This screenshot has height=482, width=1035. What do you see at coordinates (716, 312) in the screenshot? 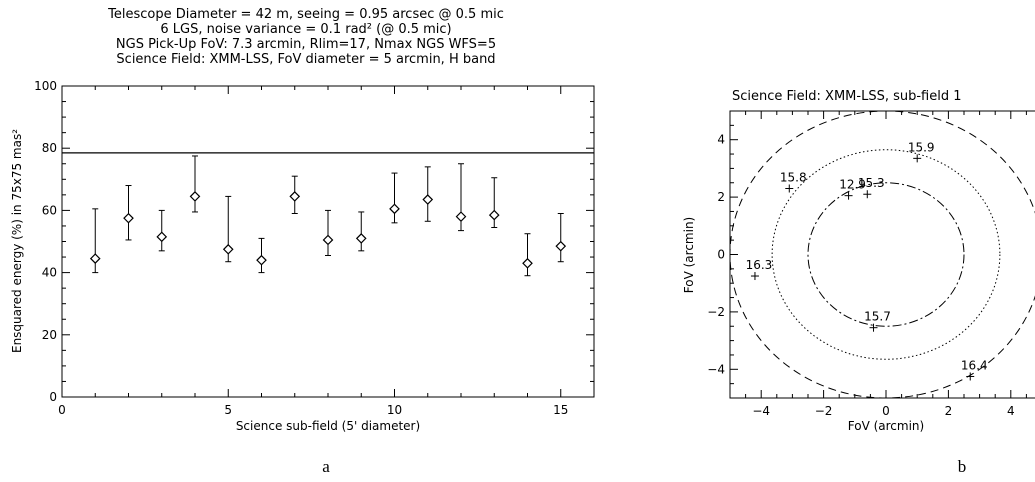
I see `chart-b-y-tick-label: −2` at bounding box center [716, 312].